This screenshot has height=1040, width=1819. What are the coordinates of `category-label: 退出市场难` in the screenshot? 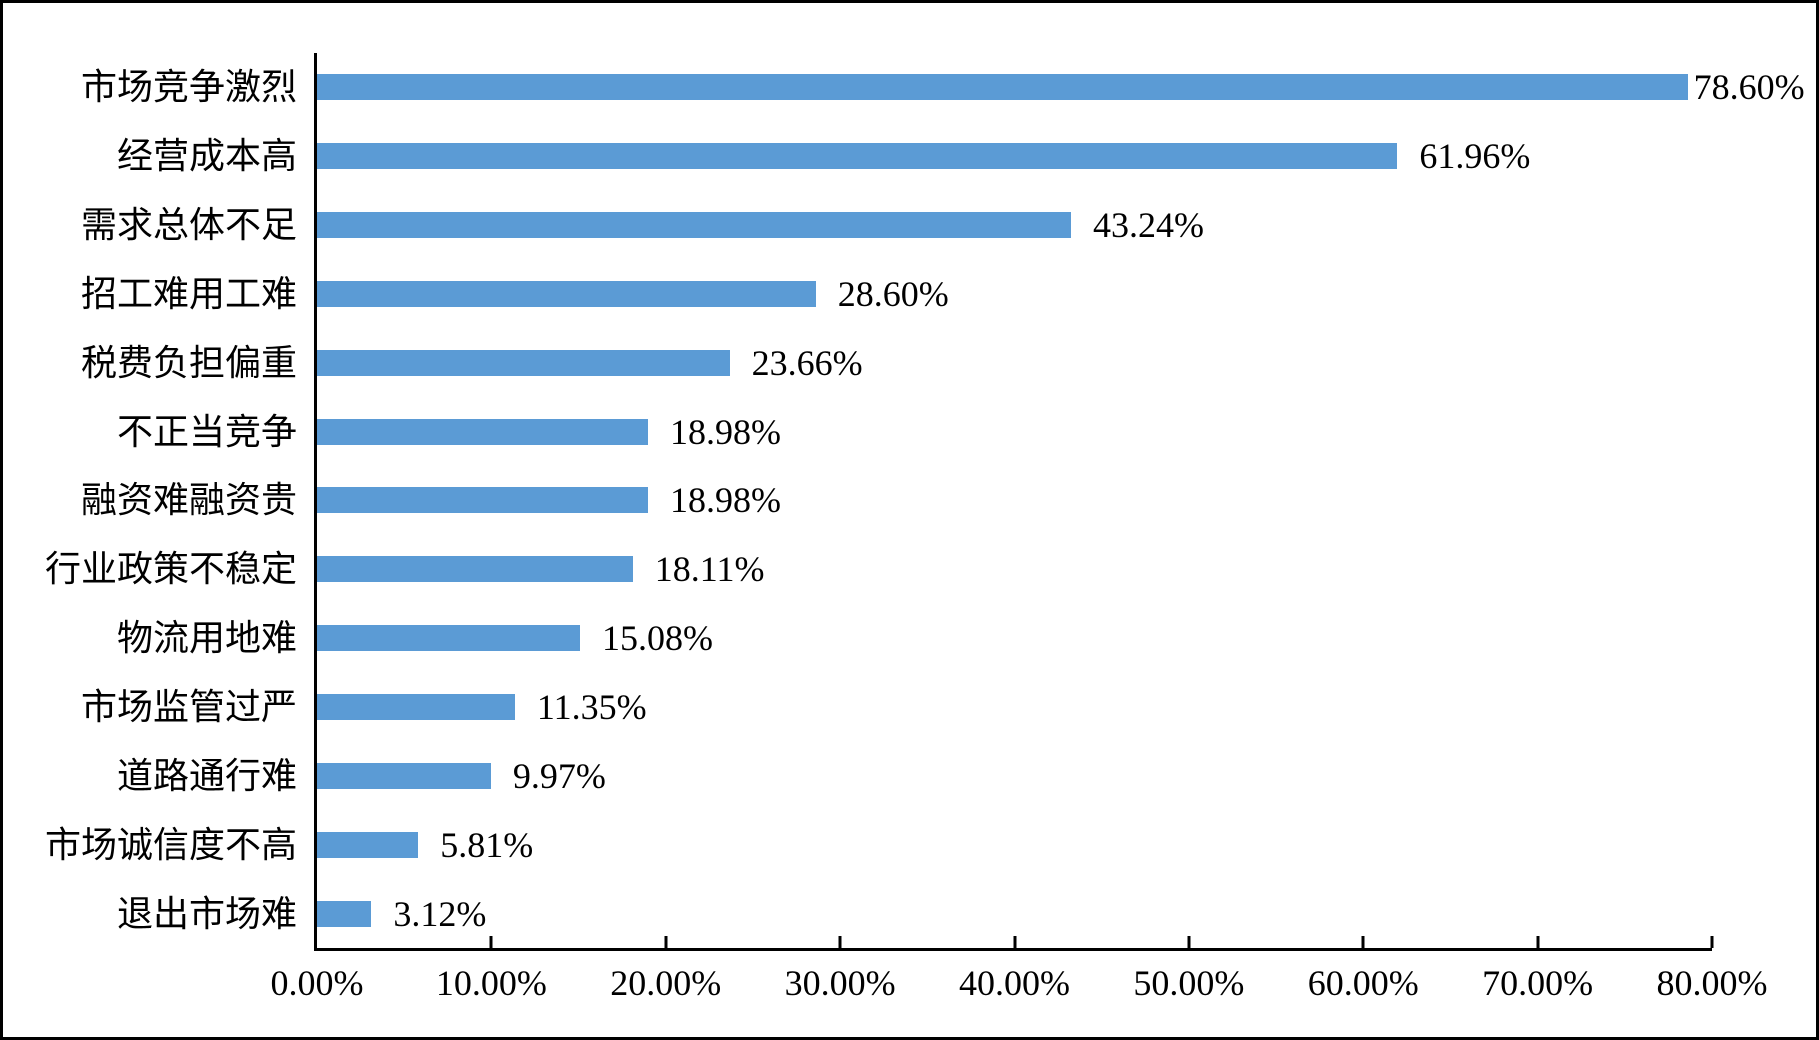 It's located at (206, 913).